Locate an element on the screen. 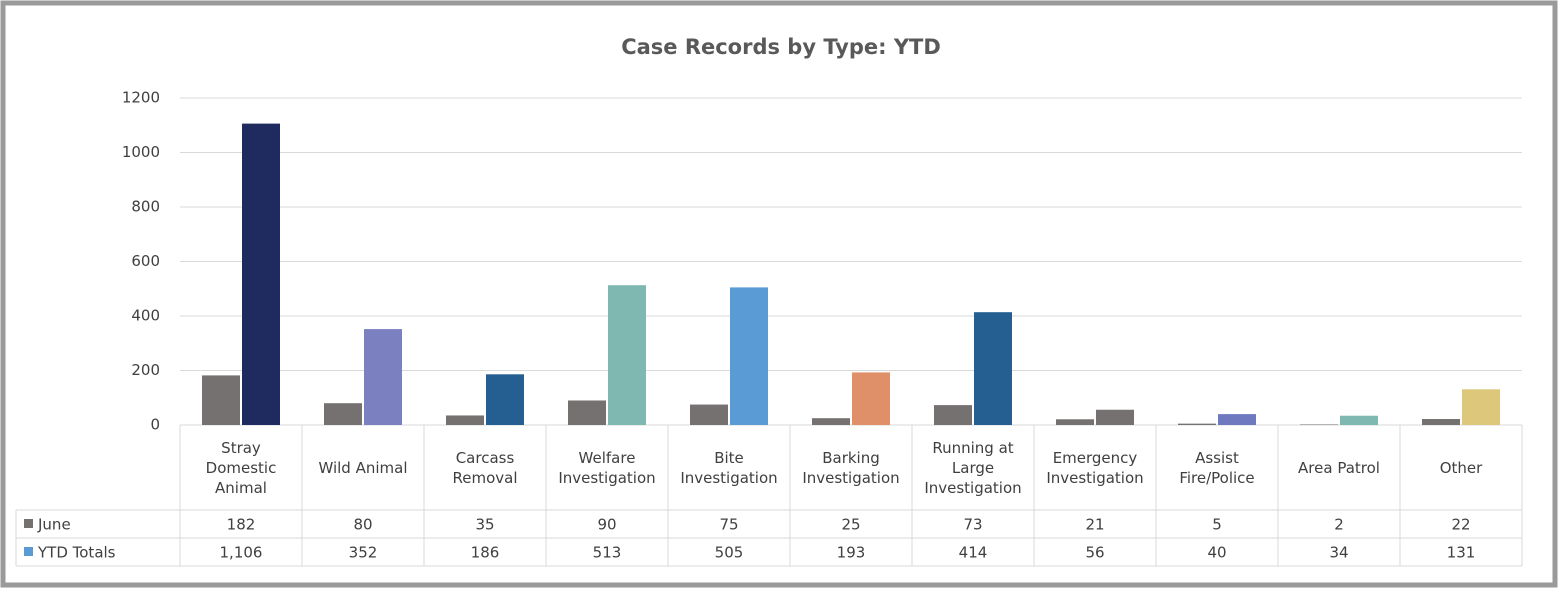 This screenshot has height=596, width=1562. table-value: 193 is located at coordinates (851, 553).